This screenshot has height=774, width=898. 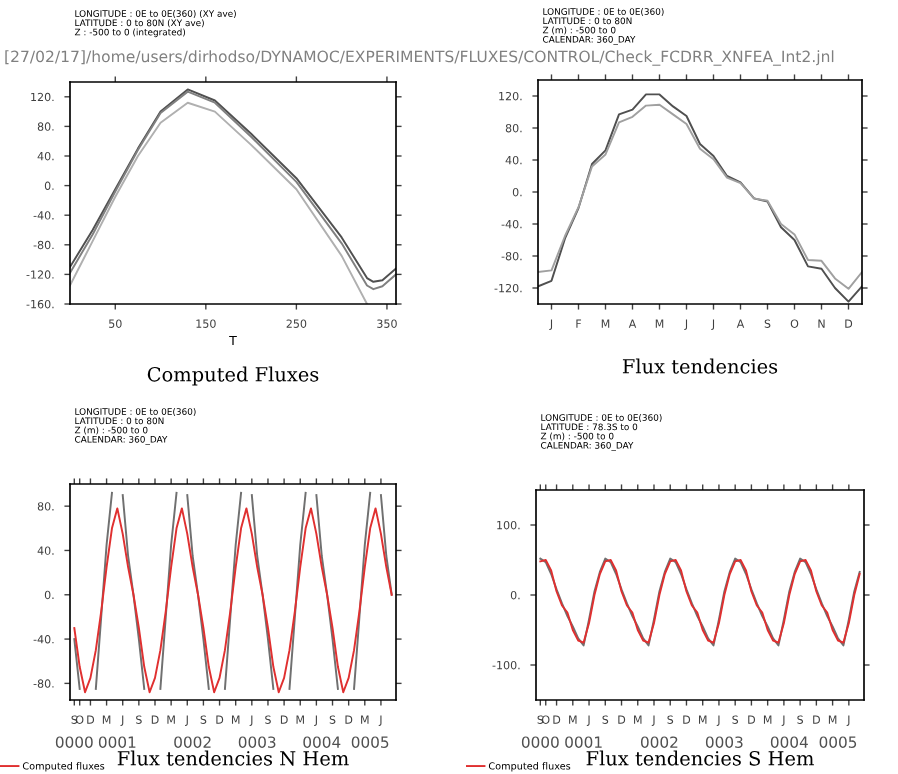 I want to click on text: Flux tendencies, so click(x=700, y=366).